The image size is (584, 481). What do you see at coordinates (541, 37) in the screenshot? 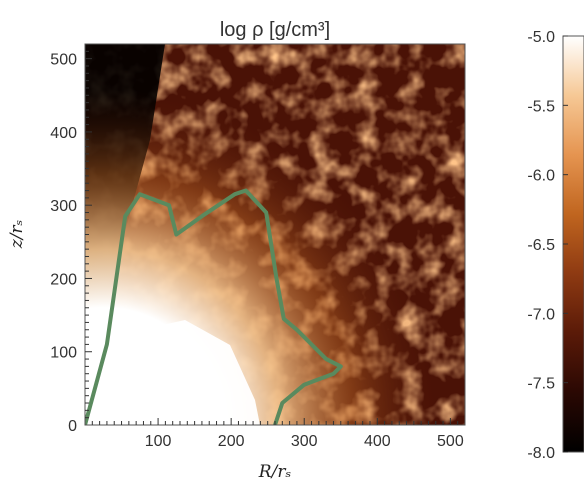
I see `colorbar-tick-label: -5.0` at bounding box center [541, 37].